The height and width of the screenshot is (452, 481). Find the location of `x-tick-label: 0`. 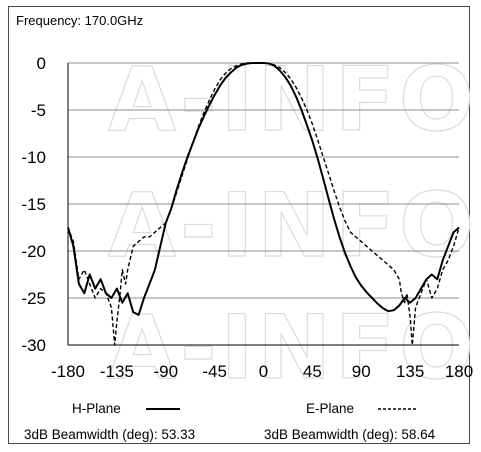

x-tick-label: 0 is located at coordinates (263, 371).